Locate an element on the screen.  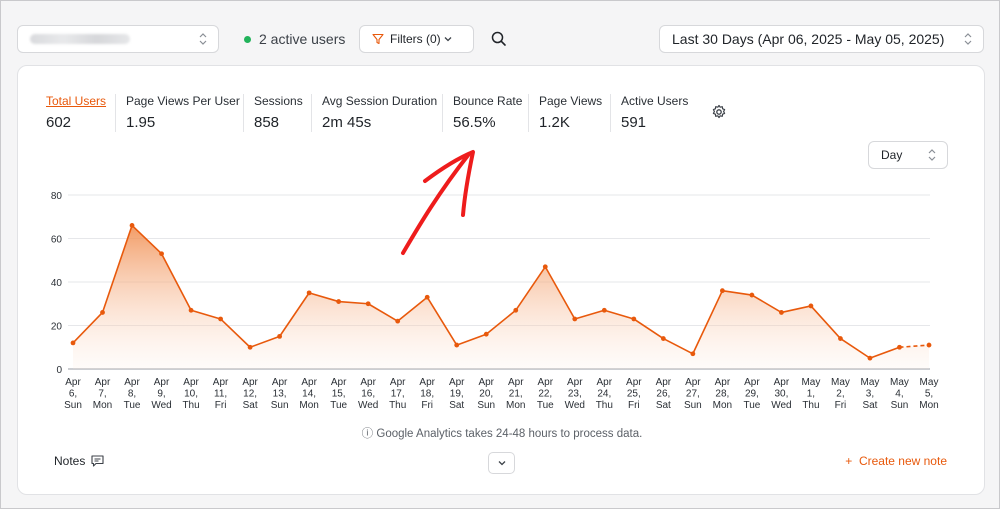
x-tick-label: 14, is located at coordinates (309, 394).